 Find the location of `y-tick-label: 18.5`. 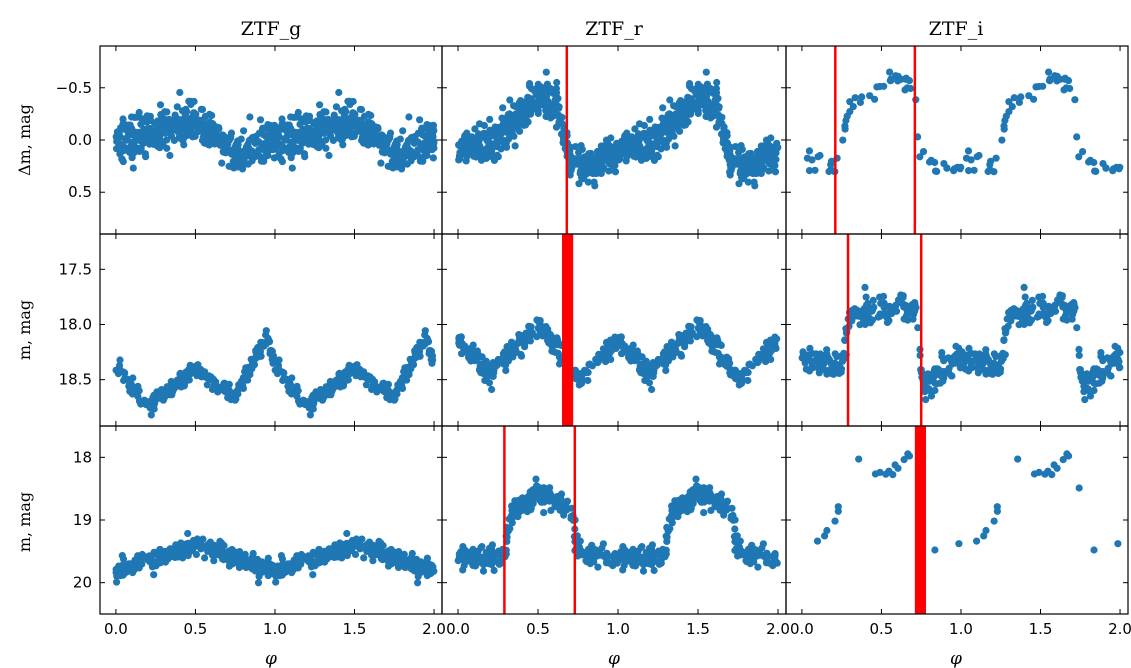

y-tick-label: 18.5 is located at coordinates (75, 380).